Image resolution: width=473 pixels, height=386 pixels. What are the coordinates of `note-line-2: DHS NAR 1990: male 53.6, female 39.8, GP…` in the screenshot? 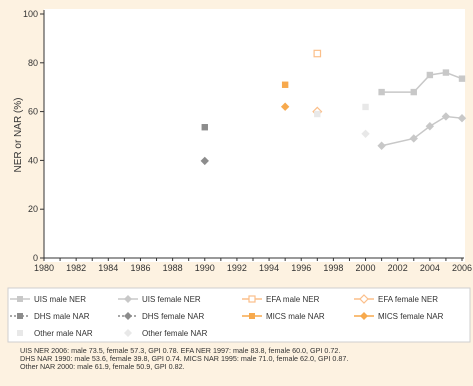 It's located at (184, 358).